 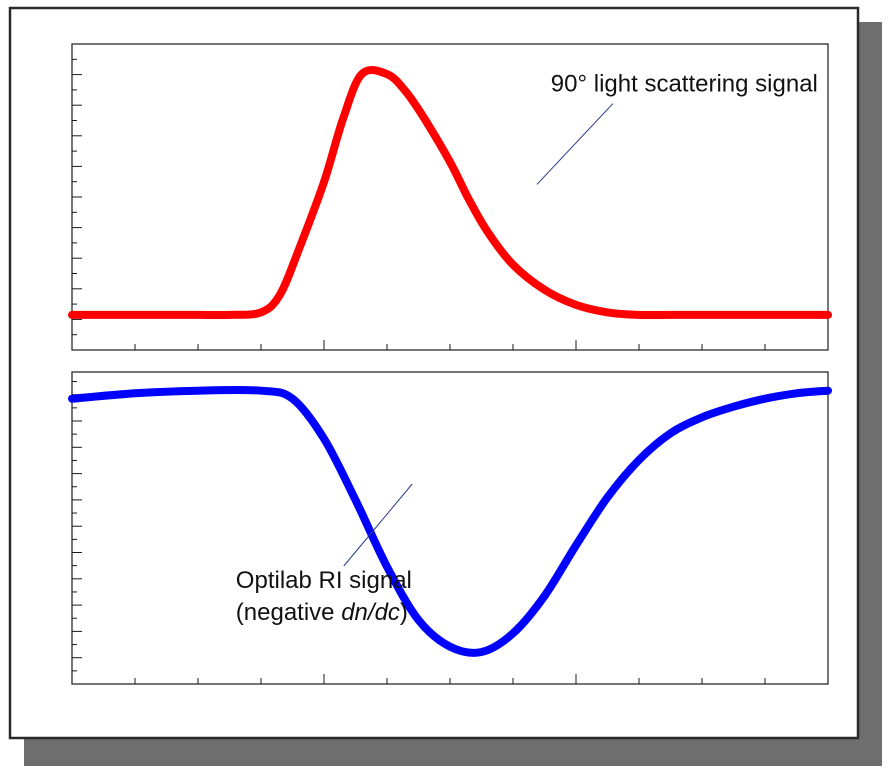 I want to click on refractive-index-sublabel: (negative dn/dc), so click(x=322, y=612).